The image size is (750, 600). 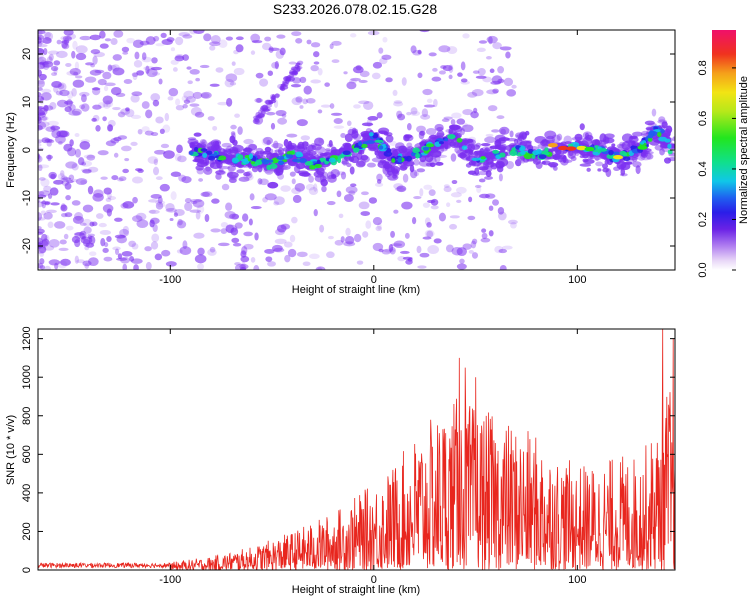 I want to click on spectrogram-x-label: Height of straight line (km), so click(x=356, y=290).